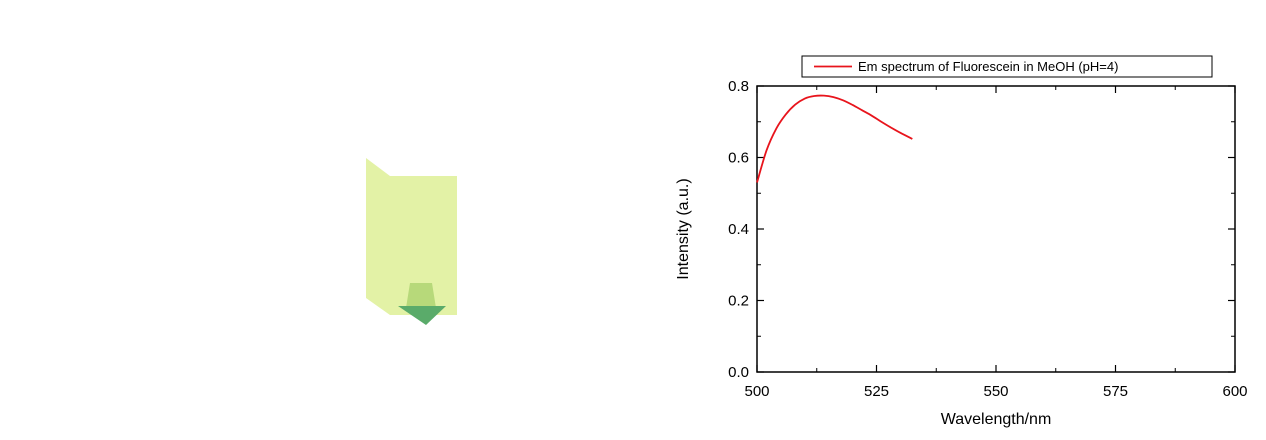  What do you see at coordinates (411, 236) in the screenshot?
I see `cuvette-panel` at bounding box center [411, 236].